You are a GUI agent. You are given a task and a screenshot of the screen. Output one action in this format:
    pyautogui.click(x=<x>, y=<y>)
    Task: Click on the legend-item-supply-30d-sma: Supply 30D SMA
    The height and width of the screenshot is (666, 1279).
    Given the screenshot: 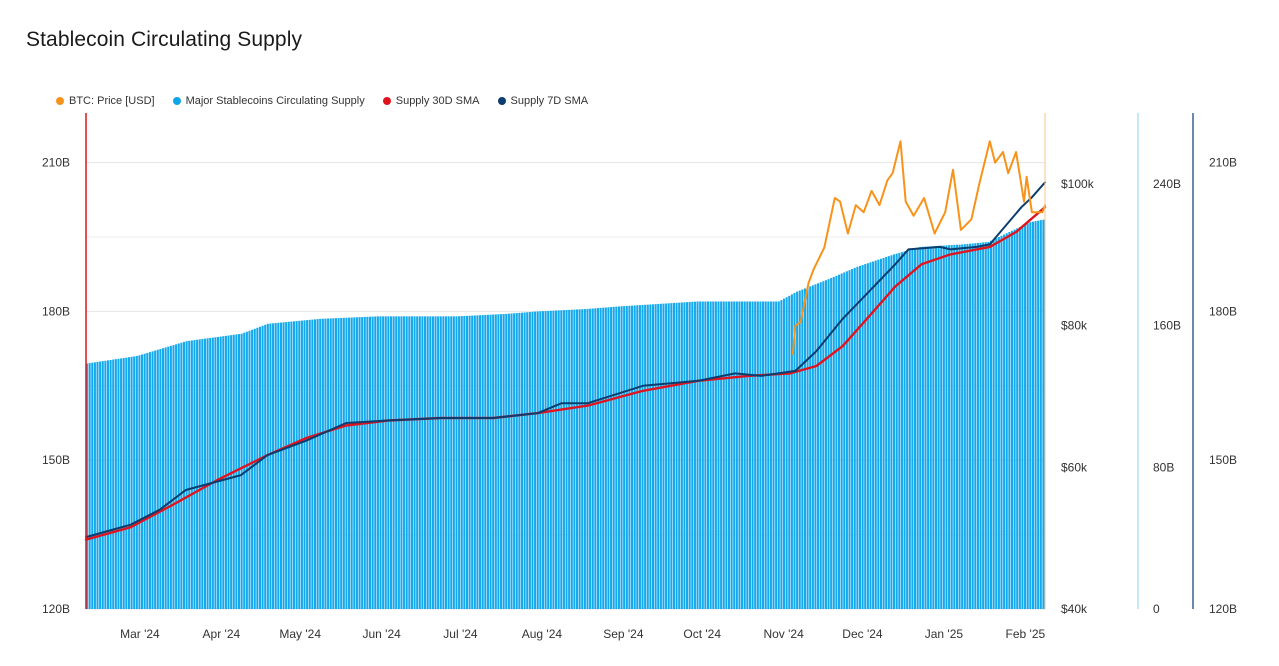 What is the action you would take?
    pyautogui.click(x=431, y=101)
    